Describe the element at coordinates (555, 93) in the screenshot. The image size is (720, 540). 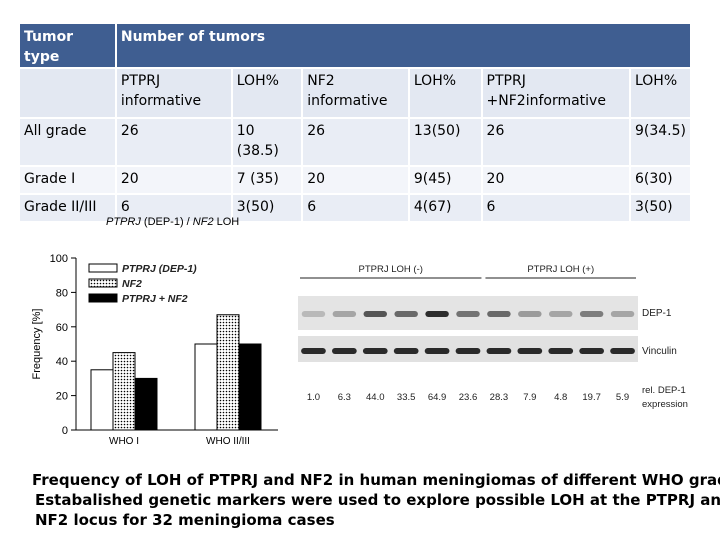
I see `subheader-cell: PTPRJ +NF2informative` at that location.